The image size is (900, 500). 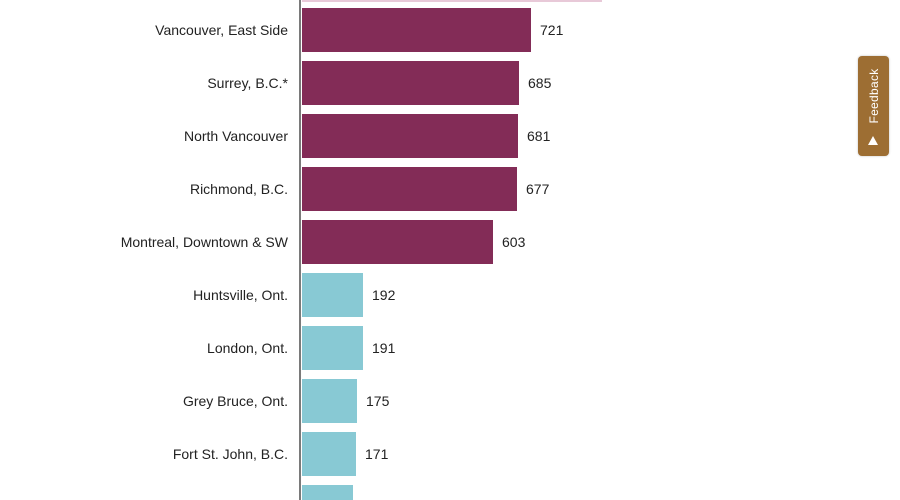 I want to click on value-label: 175, so click(x=378, y=401).